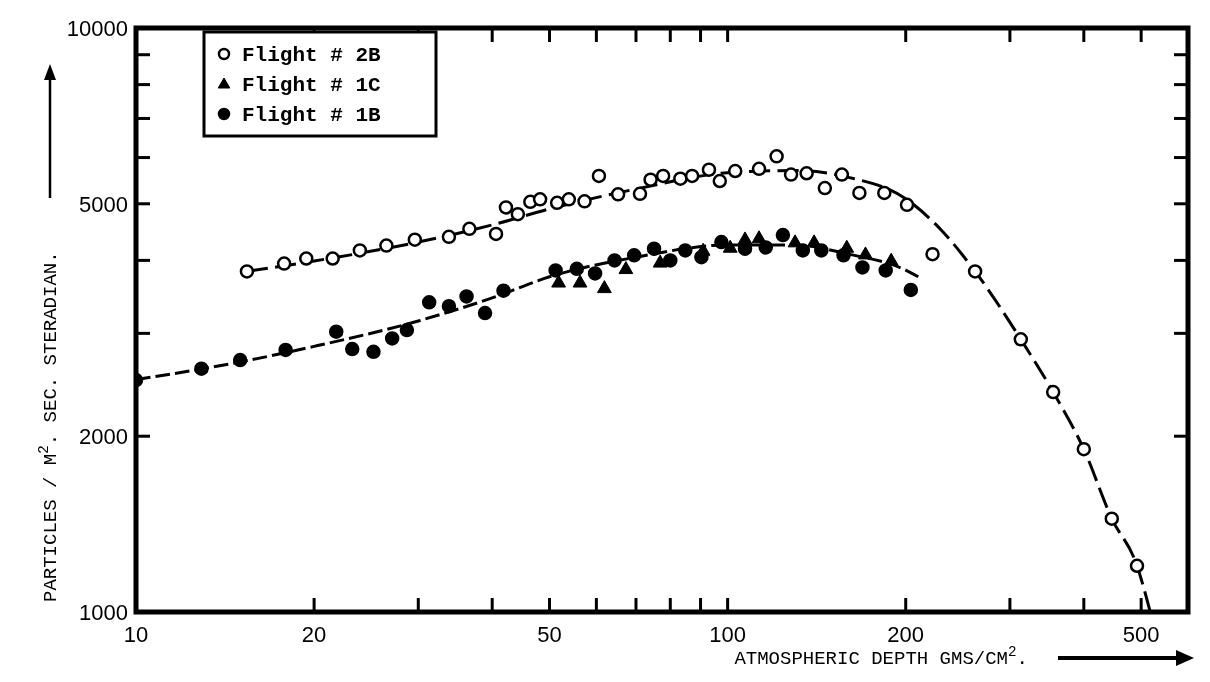 This screenshot has height=682, width=1210. I want to click on x-axis-title: ATMOSPHERIC DEPTH GMS/CM$^{2}$., so click(881, 657).